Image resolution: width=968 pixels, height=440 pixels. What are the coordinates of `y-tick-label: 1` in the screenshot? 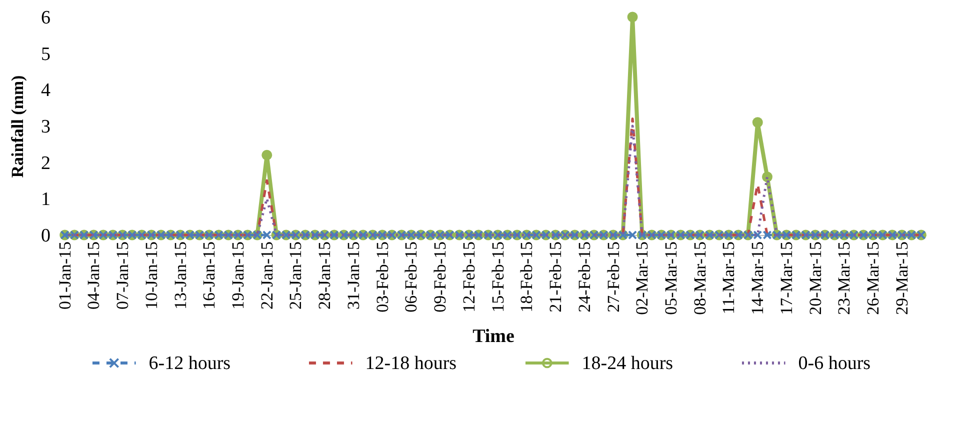 It's located at (45, 199).